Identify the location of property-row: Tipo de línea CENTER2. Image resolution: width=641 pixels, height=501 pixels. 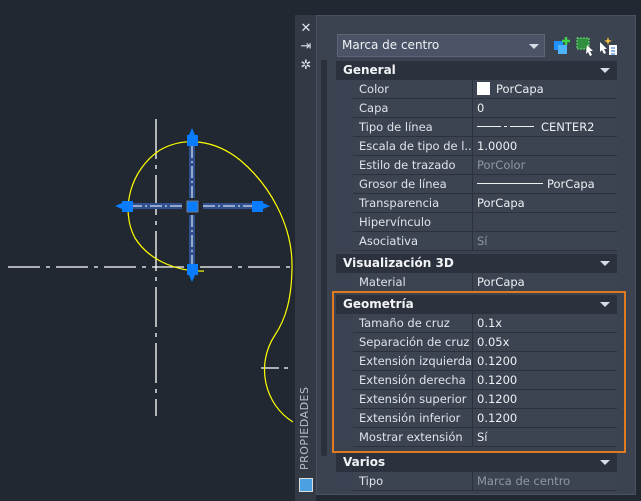
(485, 127).